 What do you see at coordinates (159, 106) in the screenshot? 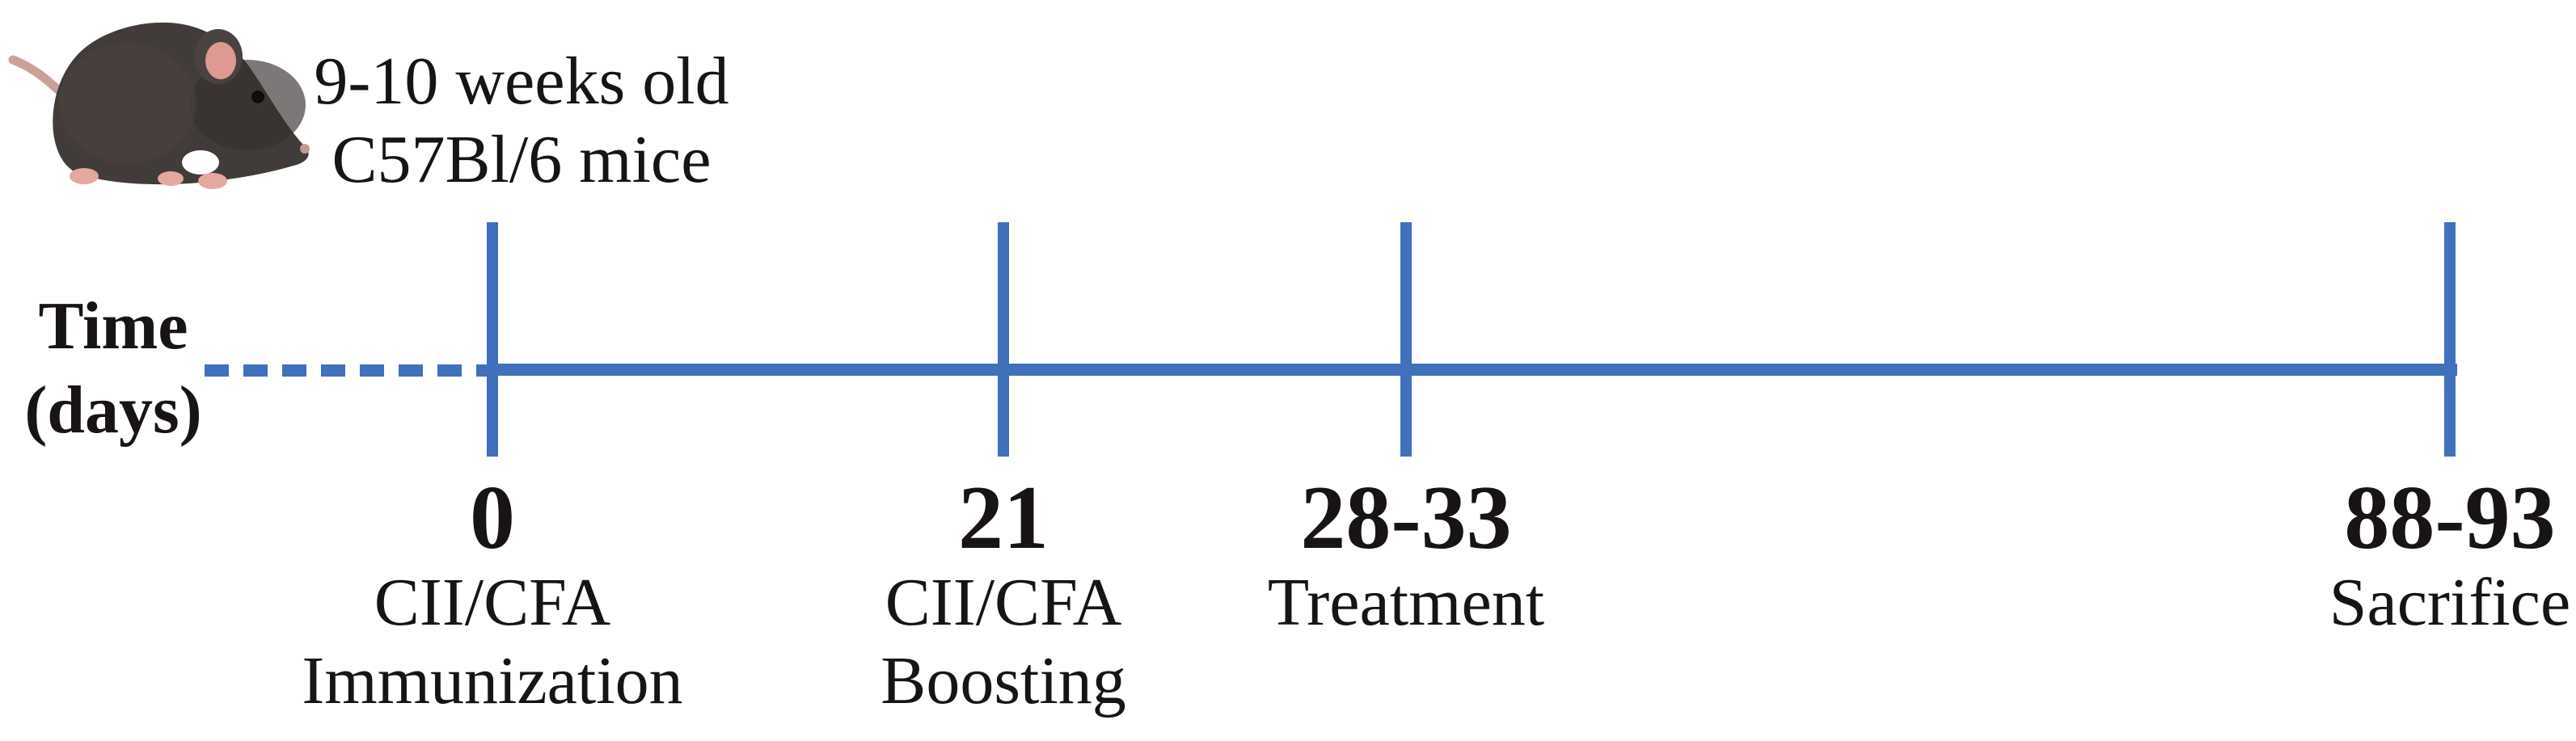
I see `black-mouse-icon` at bounding box center [159, 106].